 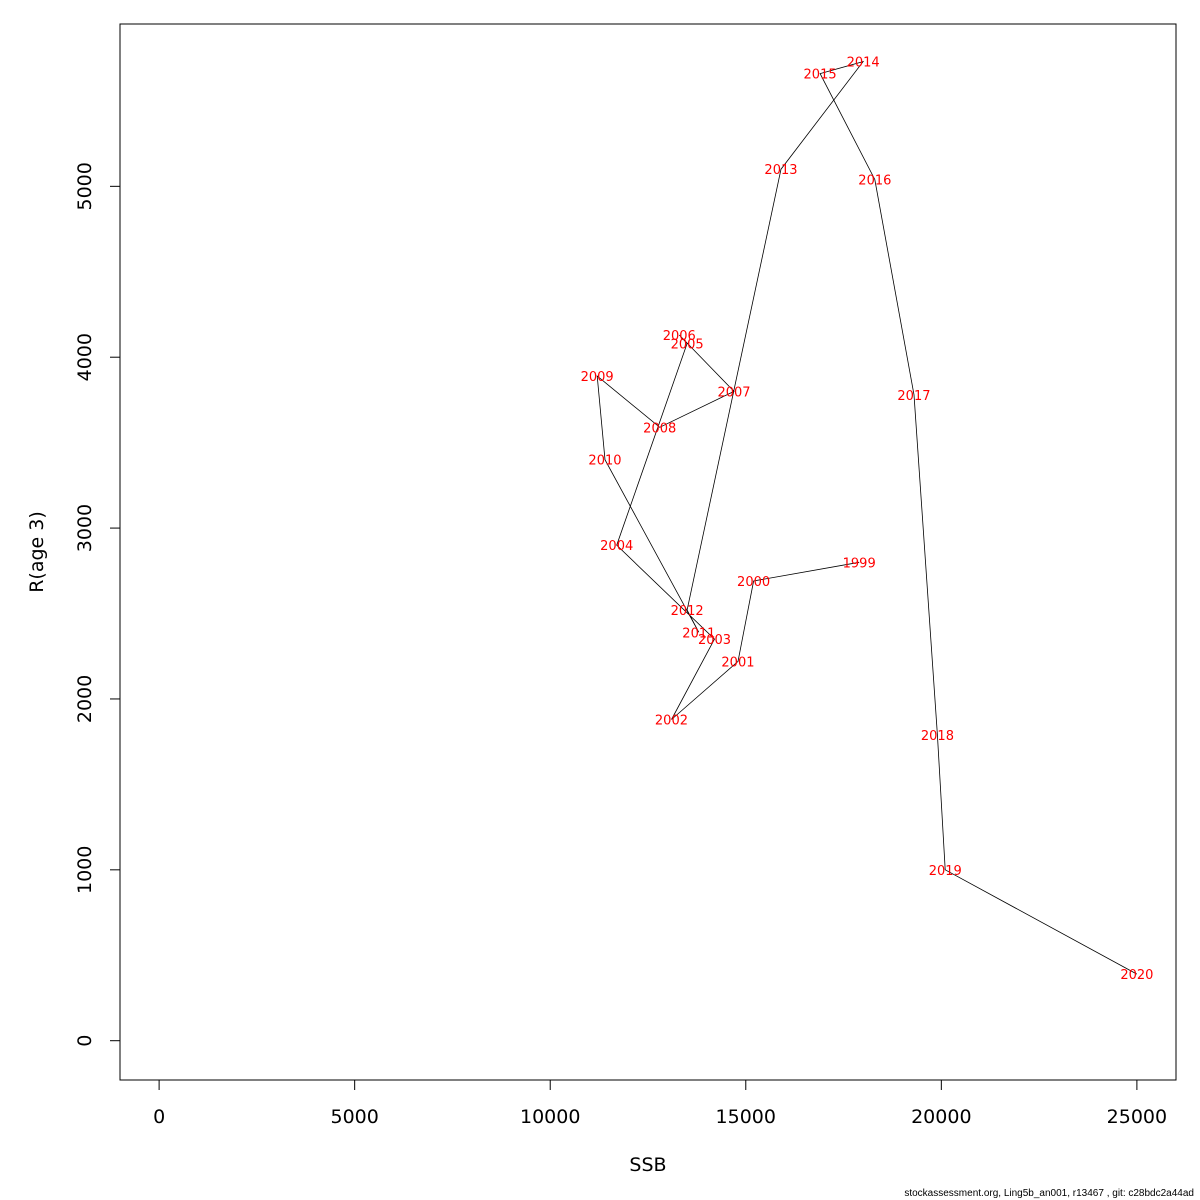 What do you see at coordinates (550, 1117) in the screenshot?
I see `x-tick-label: 10000` at bounding box center [550, 1117].